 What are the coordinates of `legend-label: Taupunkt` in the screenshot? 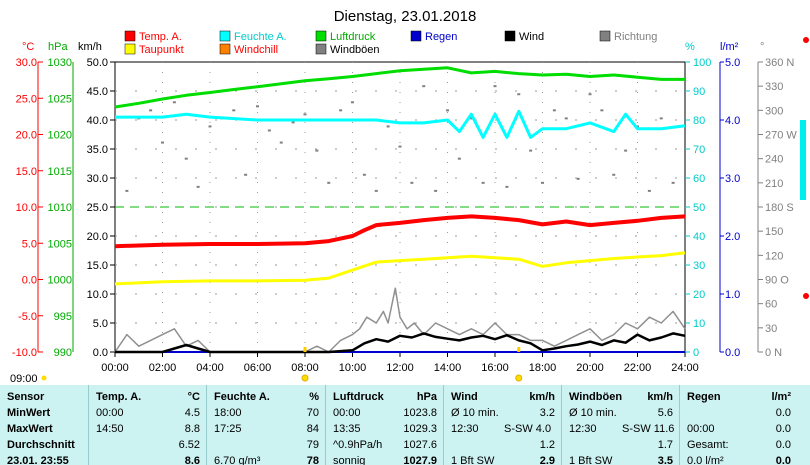 It's located at (161, 50).